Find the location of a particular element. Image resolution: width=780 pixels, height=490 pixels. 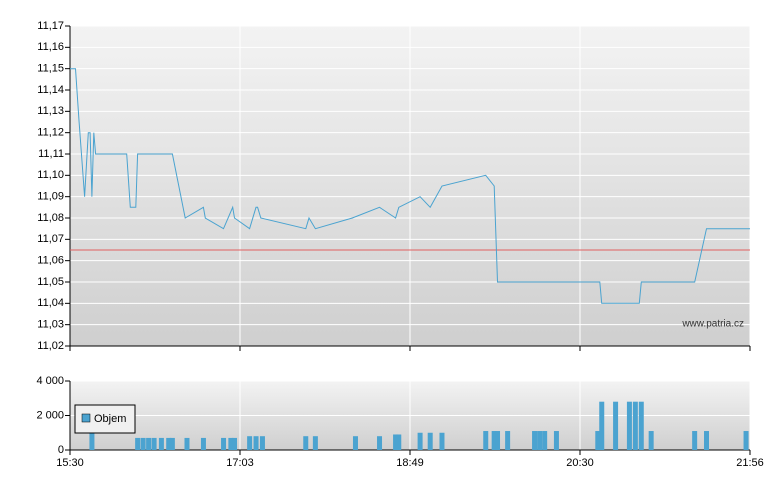

x-tick-label: 18:49 is located at coordinates (410, 463).